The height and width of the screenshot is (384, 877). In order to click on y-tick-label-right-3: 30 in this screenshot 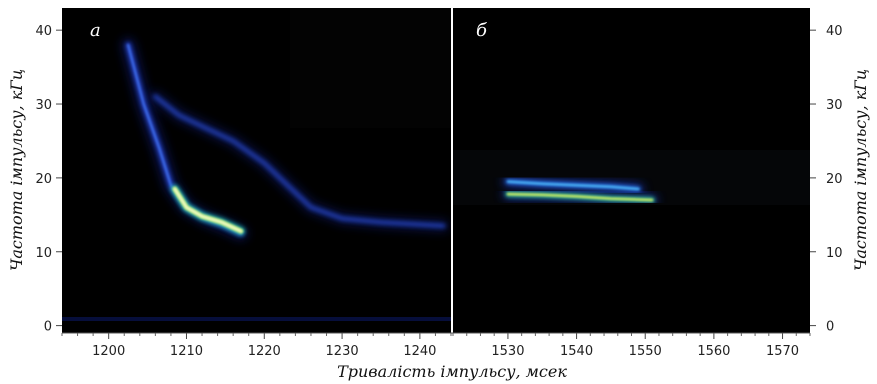, I will do `click(834, 105)`.